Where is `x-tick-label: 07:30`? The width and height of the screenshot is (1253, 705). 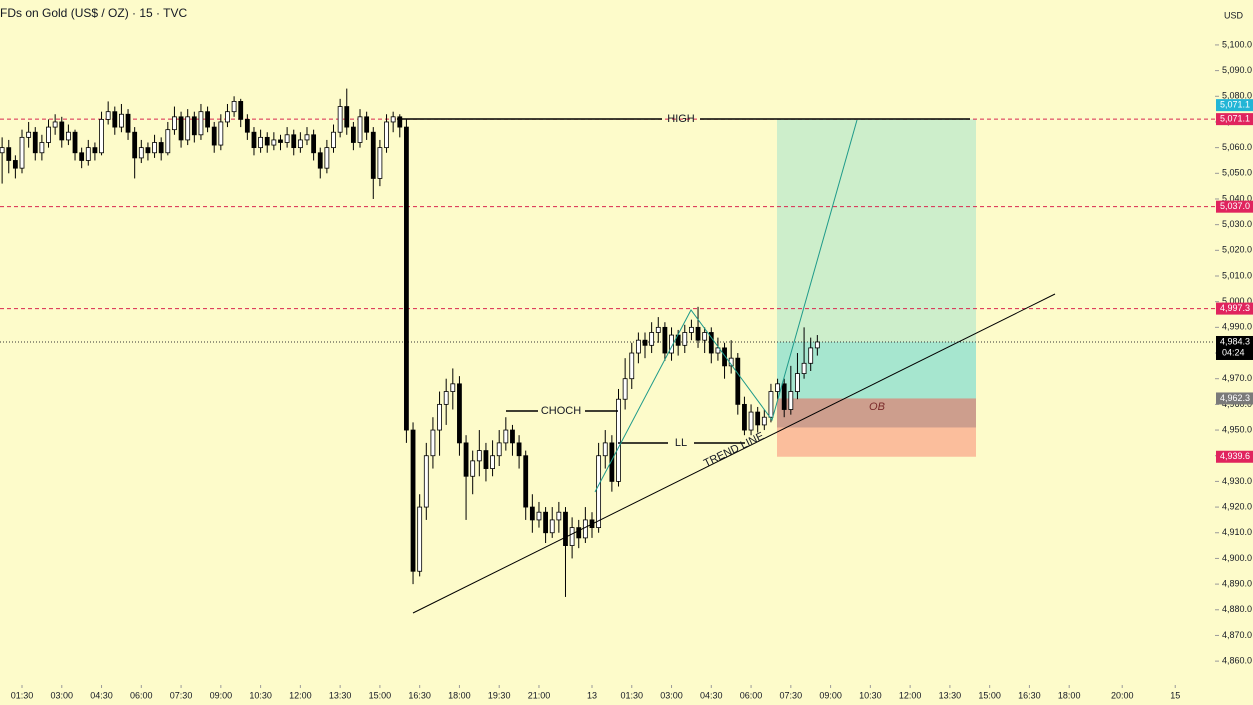
x-tick-label: 07:30 is located at coordinates (181, 695).